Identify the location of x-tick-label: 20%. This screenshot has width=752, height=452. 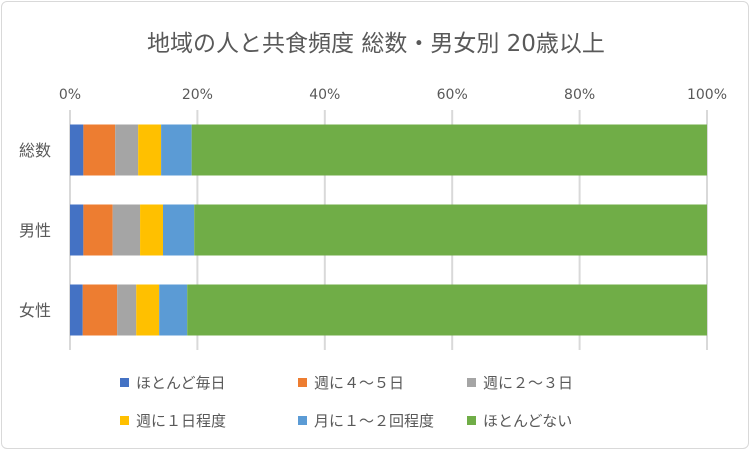
(197, 95).